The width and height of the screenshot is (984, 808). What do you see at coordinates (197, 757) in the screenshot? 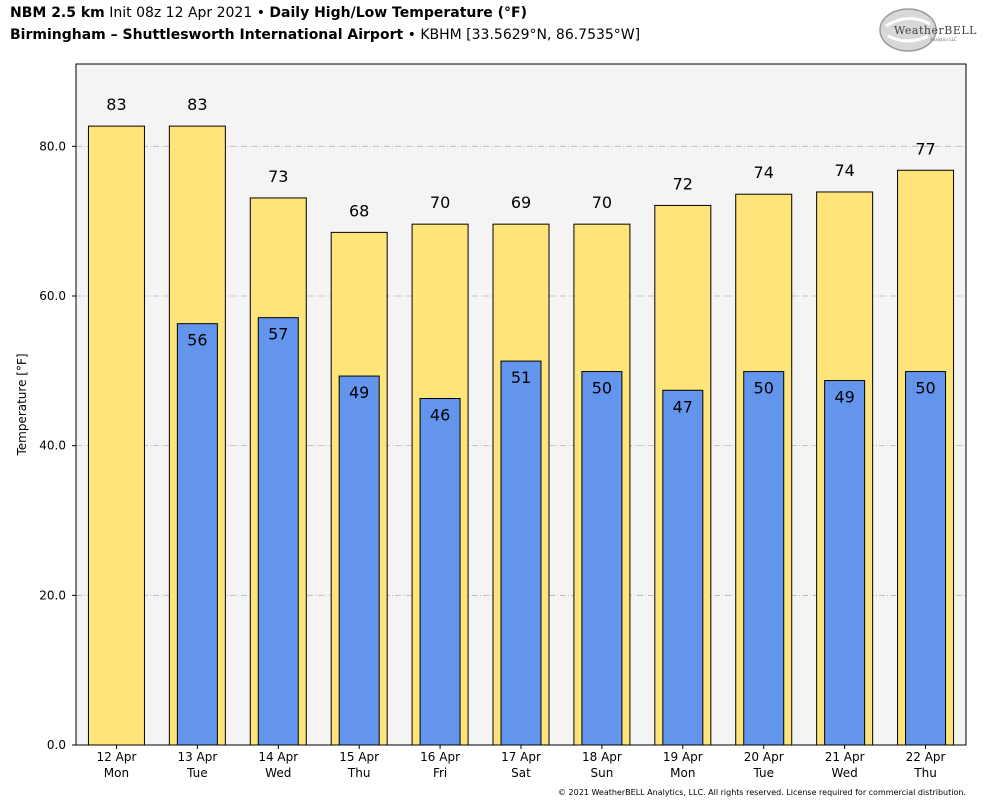
I see `x-tick-date: 13 Apr` at bounding box center [197, 757].